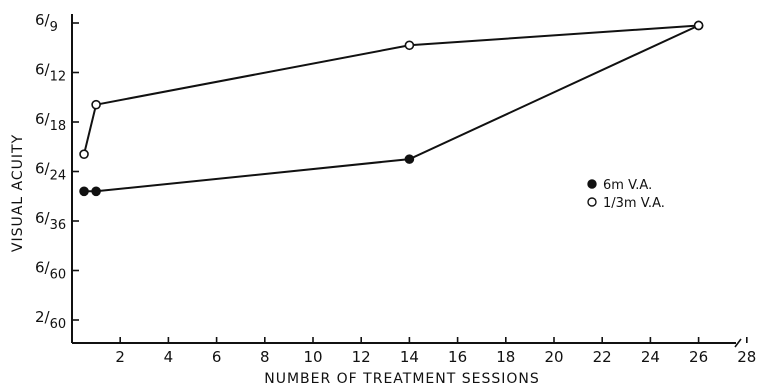  Describe the element at coordinates (50, 122) in the screenshot. I see `y-tick-label: 6/18` at that location.